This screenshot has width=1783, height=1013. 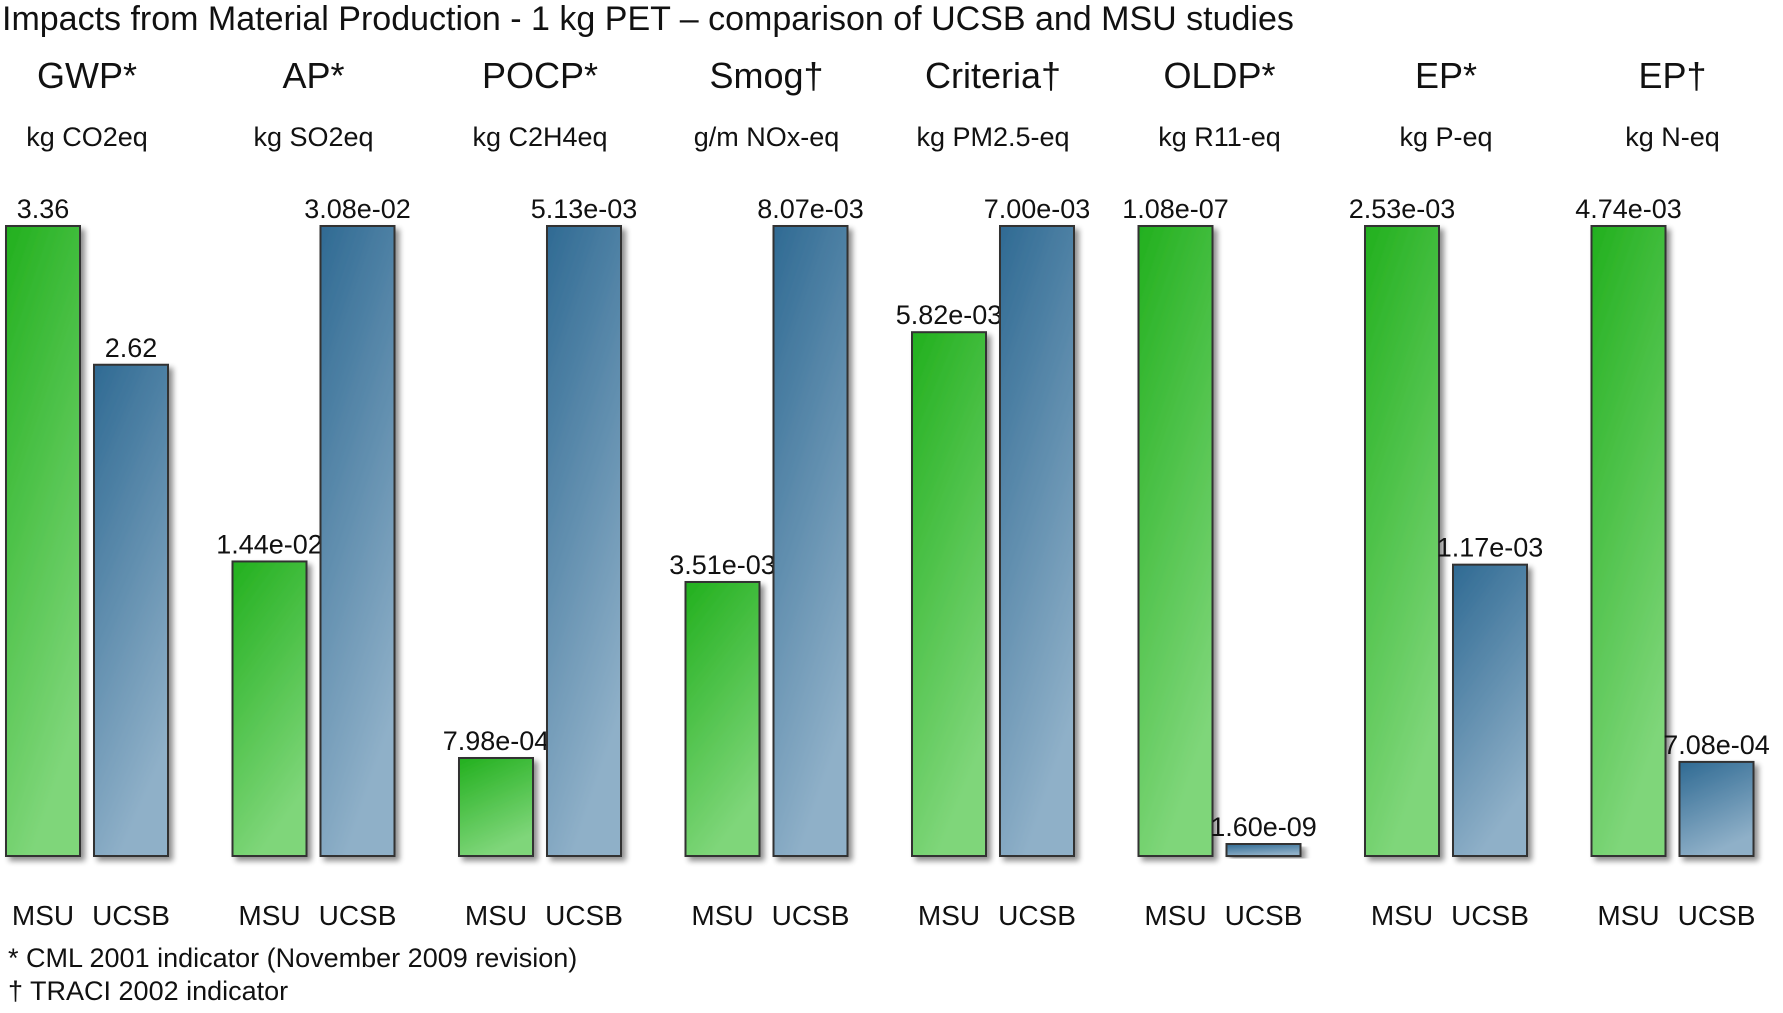 I want to click on category-label-gwp-cml-ucsb: UCSB, so click(x=131, y=915).